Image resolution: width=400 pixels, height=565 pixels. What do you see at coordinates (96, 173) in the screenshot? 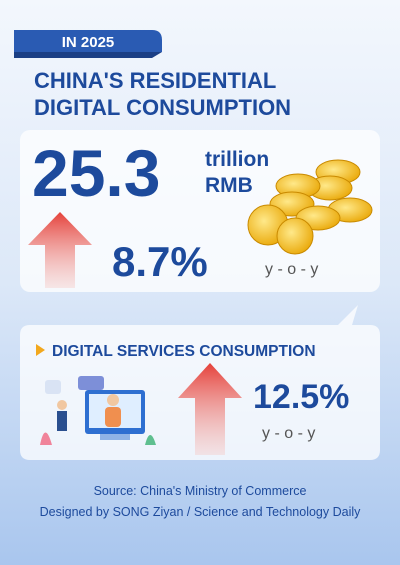
I see `amount: 25.3` at bounding box center [96, 173].